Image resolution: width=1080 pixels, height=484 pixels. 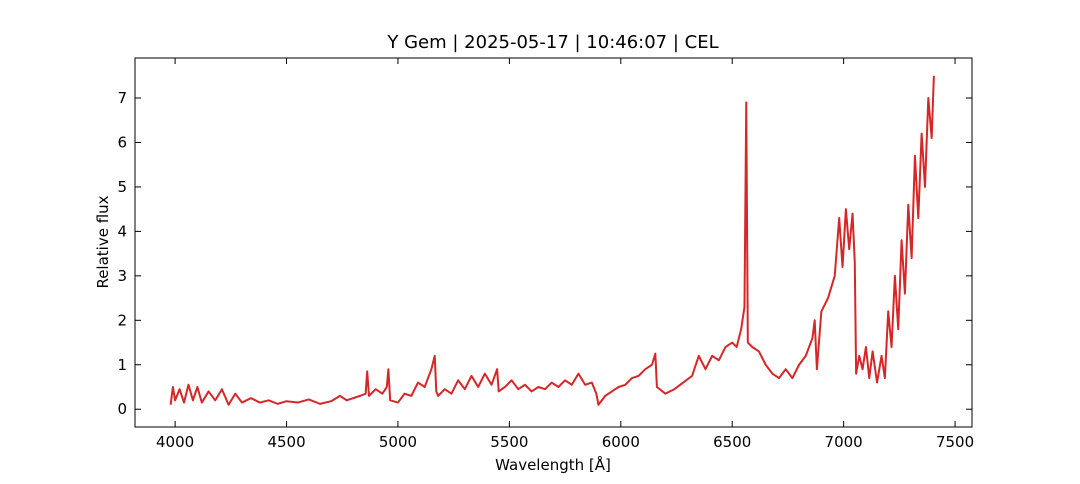 What do you see at coordinates (175, 442) in the screenshot?
I see `x-tick-label: 4000` at bounding box center [175, 442].